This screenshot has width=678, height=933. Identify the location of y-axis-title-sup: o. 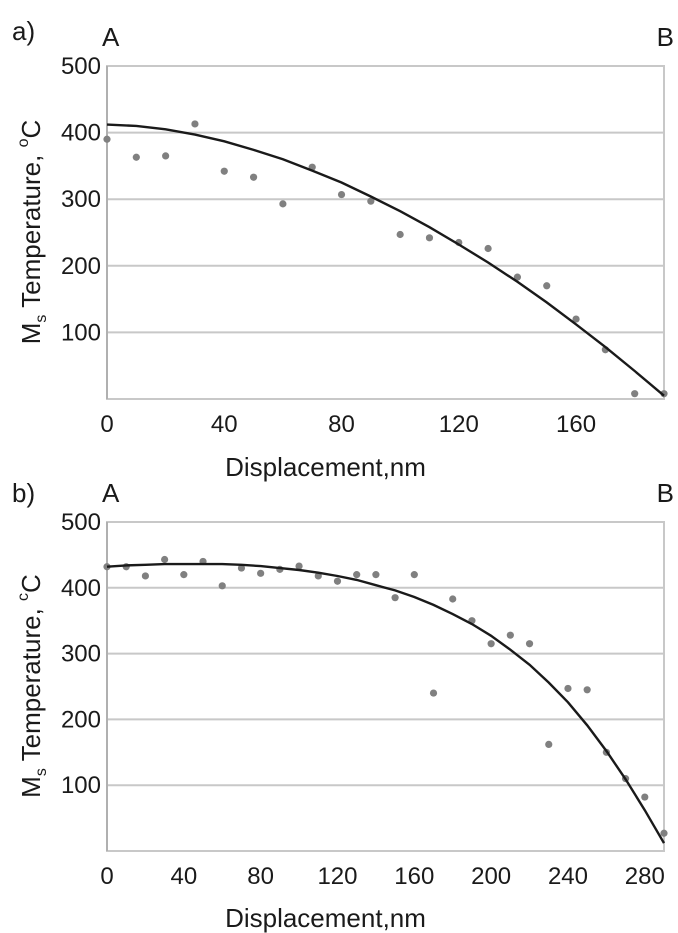
(23, 142).